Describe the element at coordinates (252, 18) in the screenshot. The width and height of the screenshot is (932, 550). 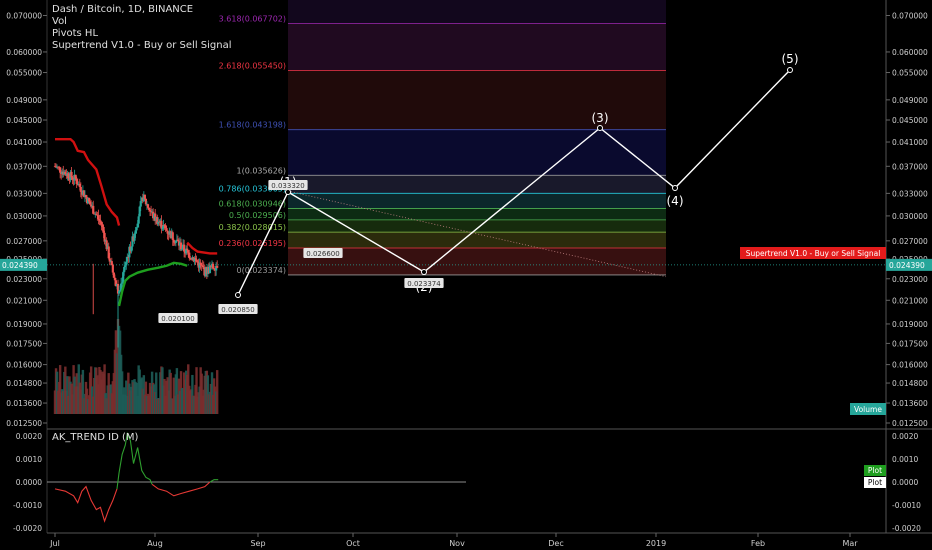
I see `fib-level-label: 3.618(0.067702)` at that location.